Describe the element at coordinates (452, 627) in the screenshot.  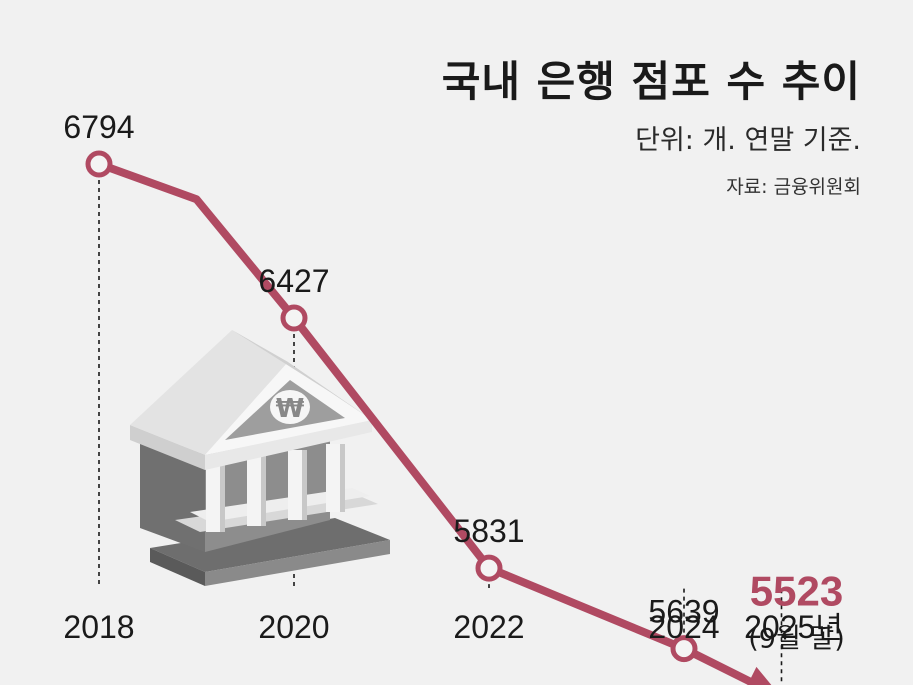
I see `x-axis-labels: 2018 2020 2022 2024 2025년` at that location.